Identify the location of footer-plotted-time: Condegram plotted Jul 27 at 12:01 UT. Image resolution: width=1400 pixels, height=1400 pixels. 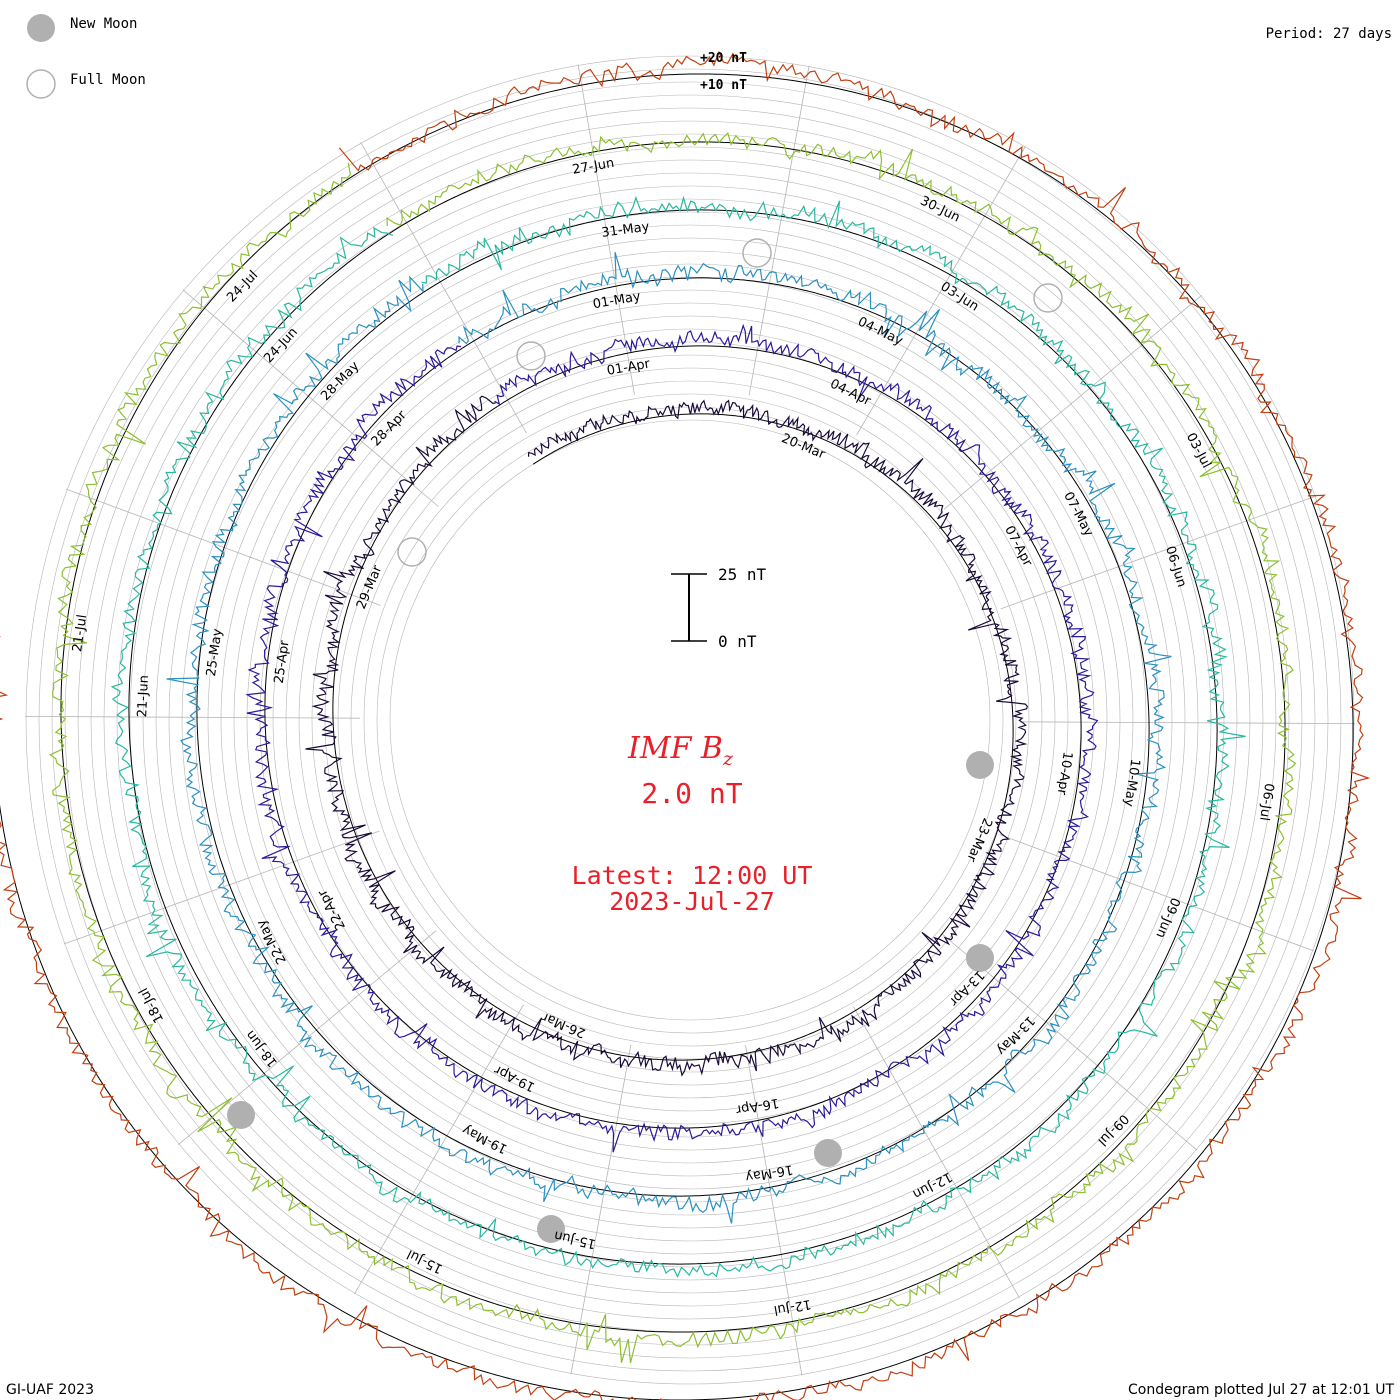
(1261, 1390).